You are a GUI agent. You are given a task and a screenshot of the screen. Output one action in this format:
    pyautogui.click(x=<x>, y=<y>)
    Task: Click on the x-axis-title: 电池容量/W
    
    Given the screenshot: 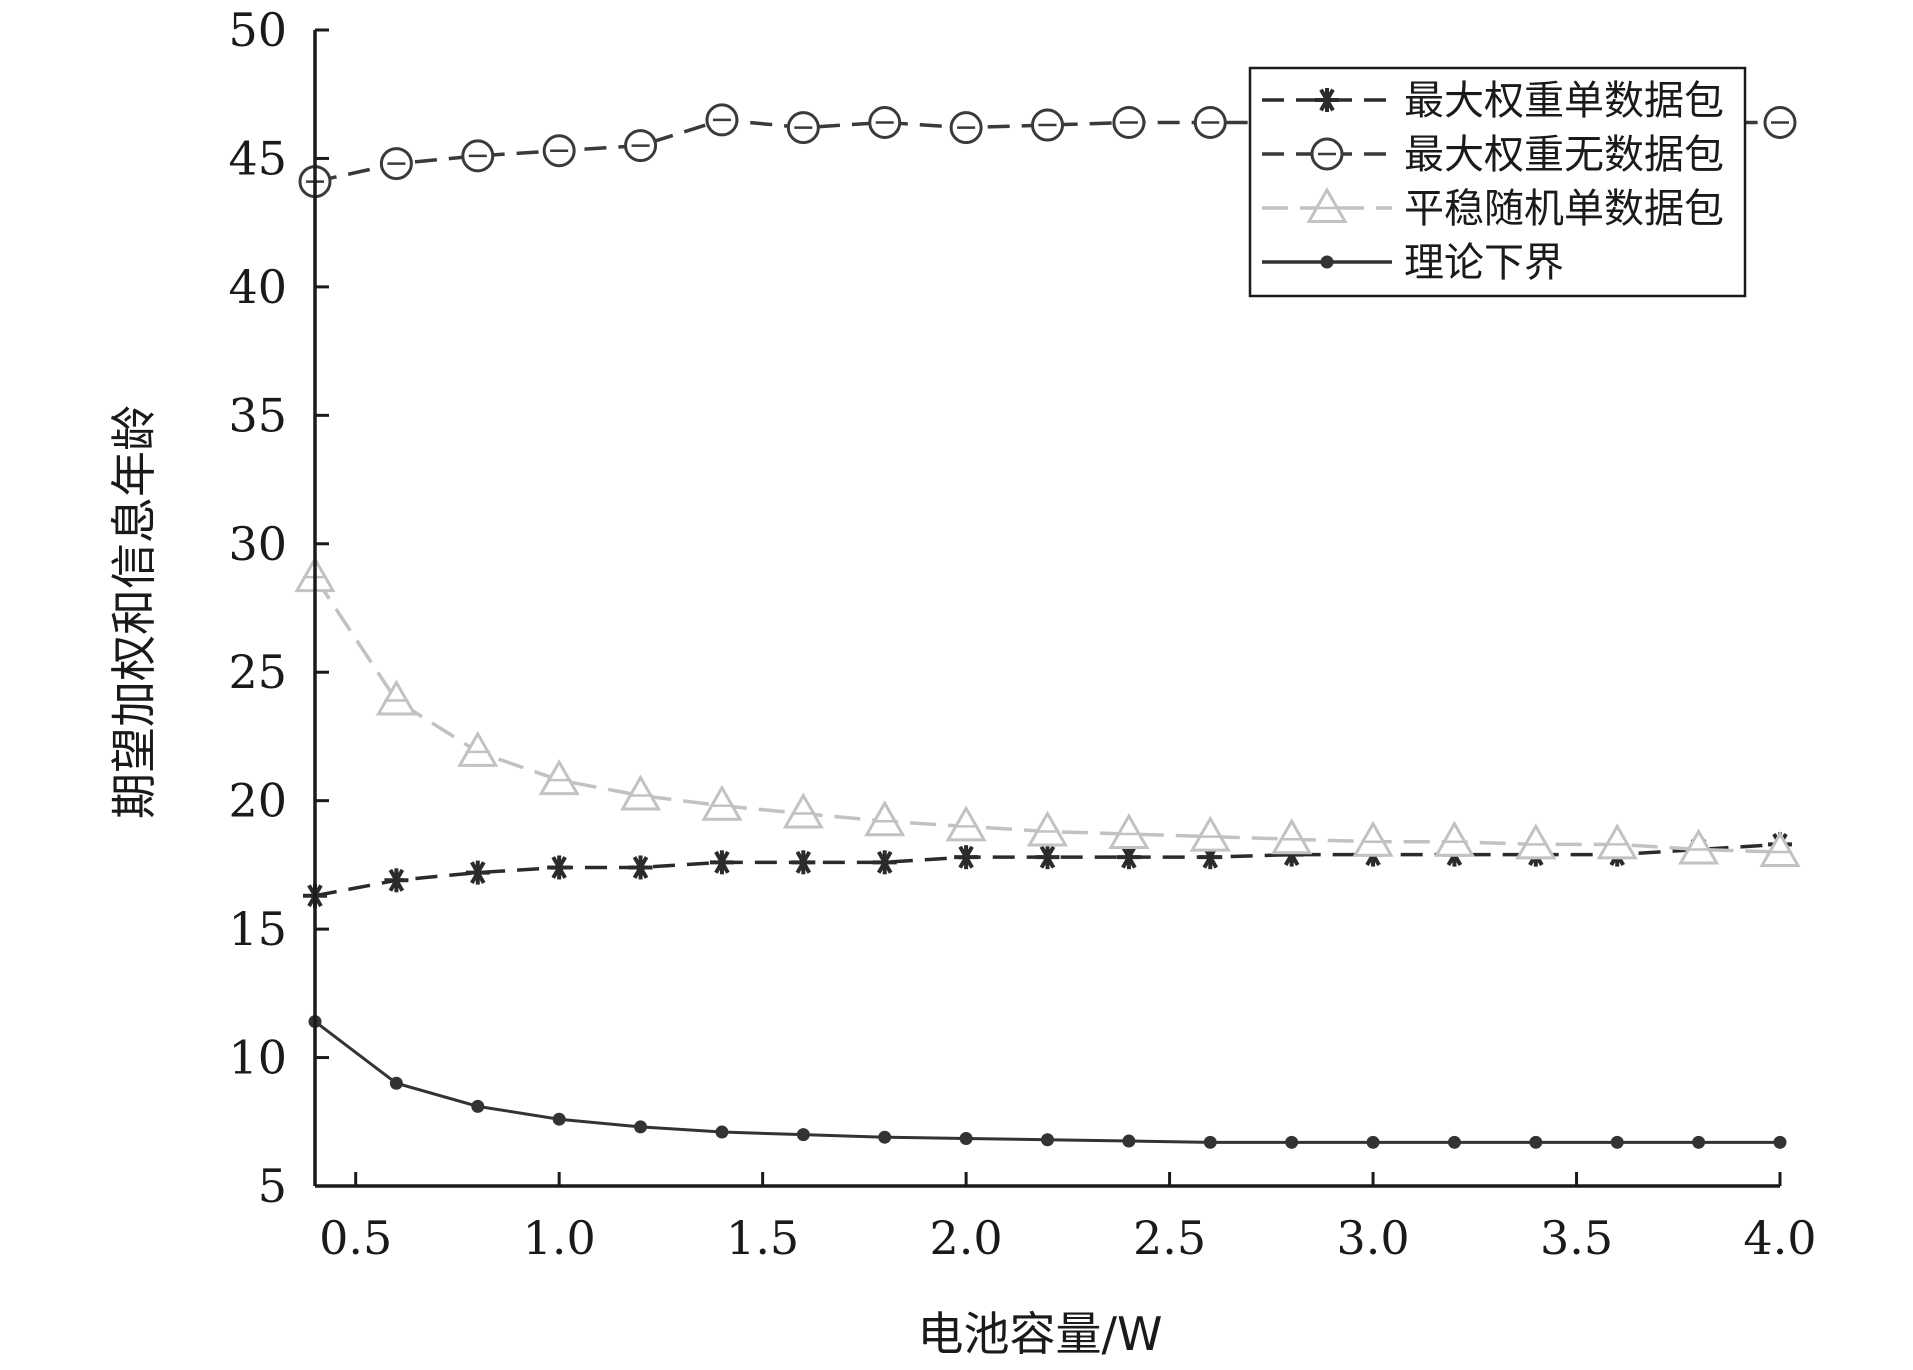 What is the action you would take?
    pyautogui.click(x=1040, y=1334)
    